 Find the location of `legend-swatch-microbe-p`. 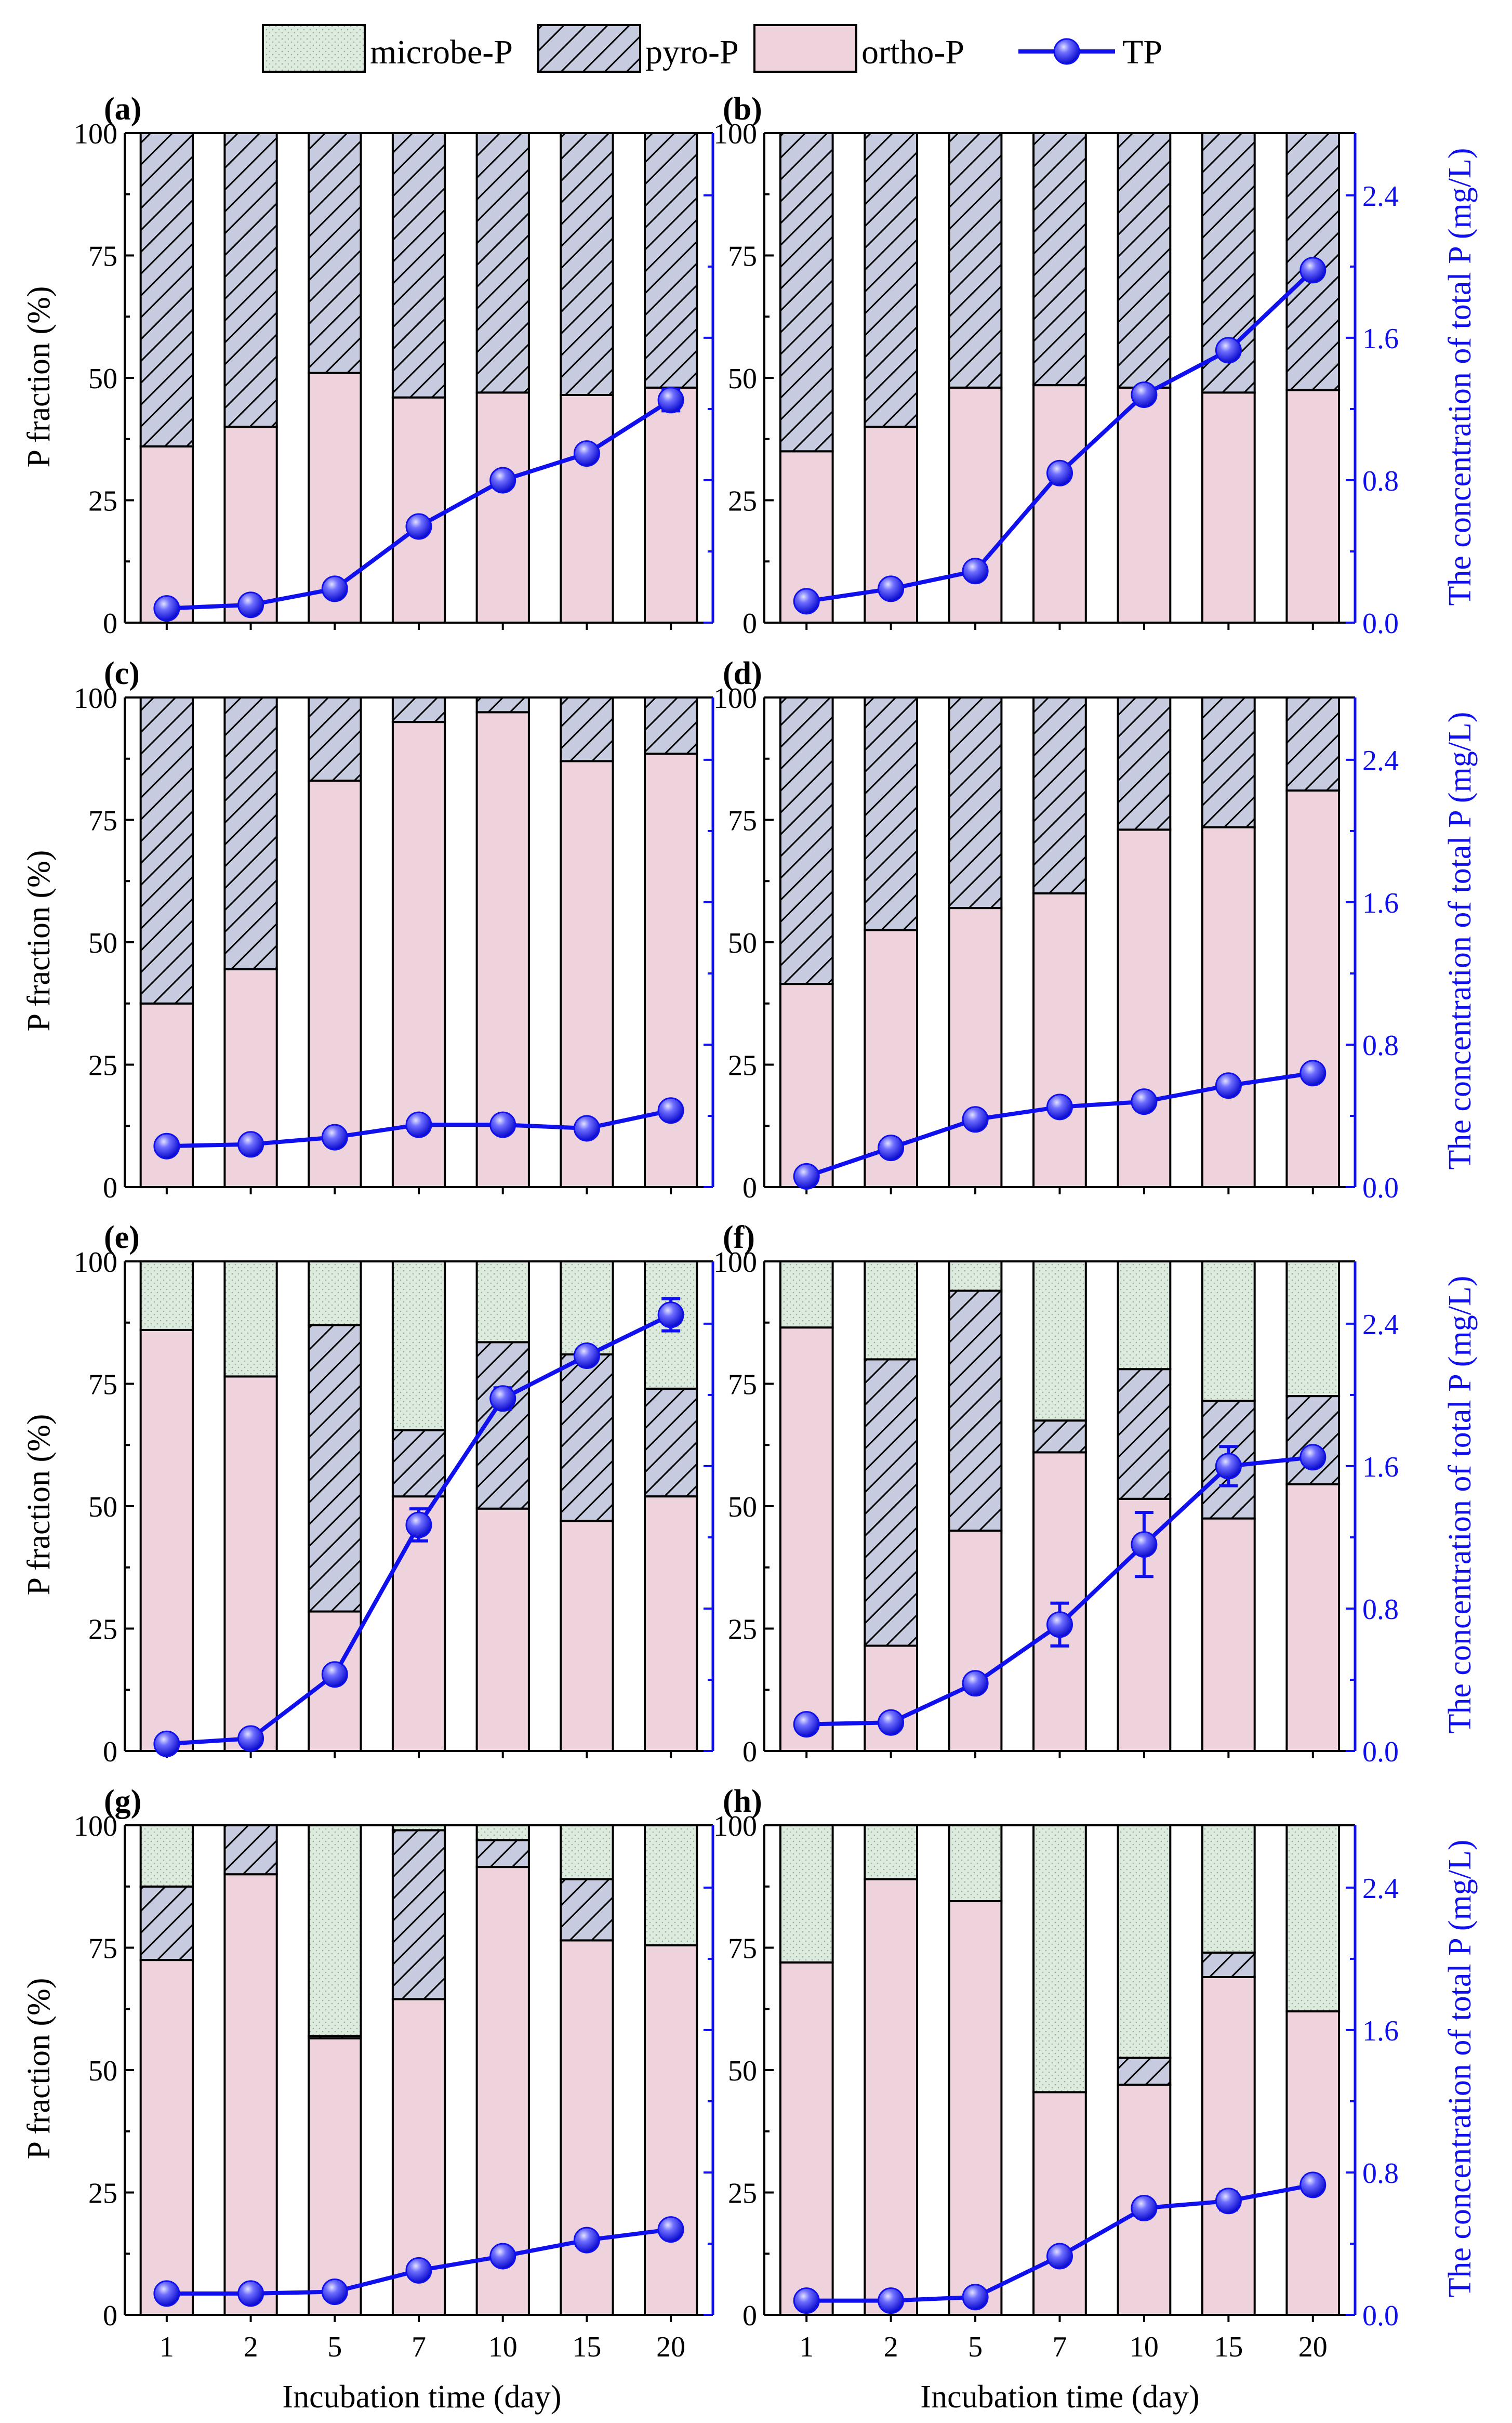

legend-swatch-microbe-p is located at coordinates (314, 49).